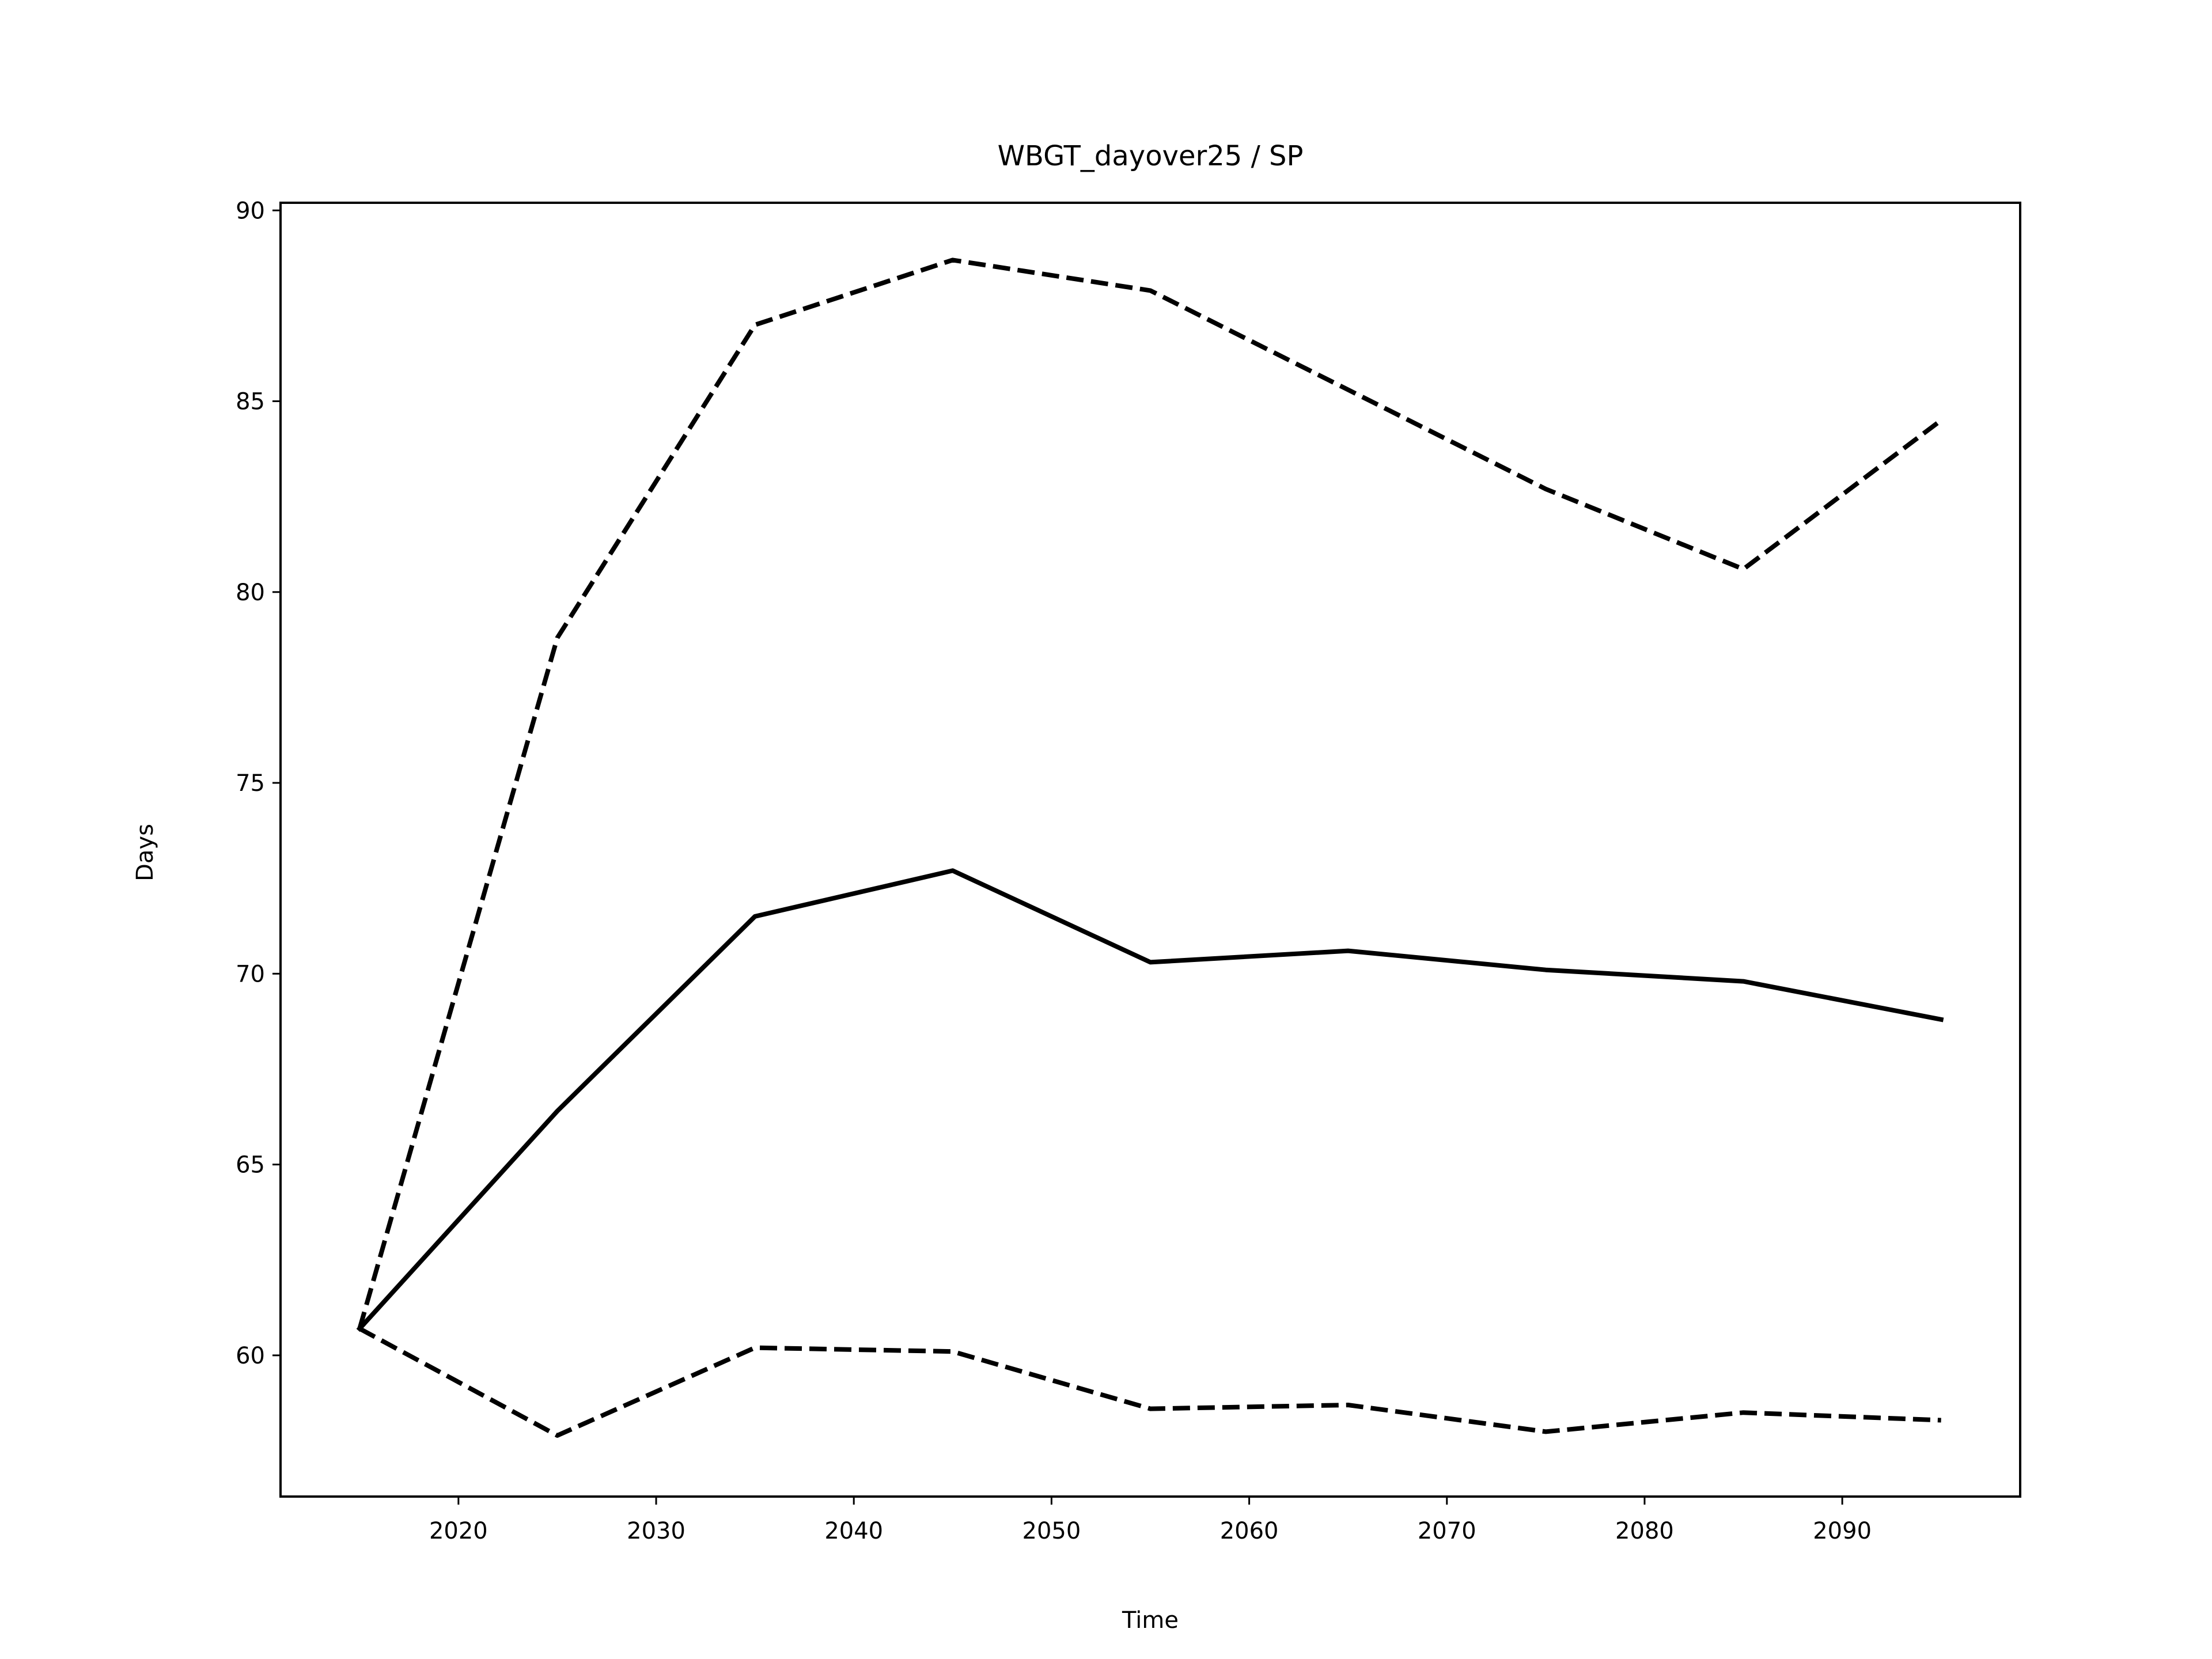 This screenshot has width=2212, height=1659. I want to click on x-tick-label: 2020, so click(458, 1531).